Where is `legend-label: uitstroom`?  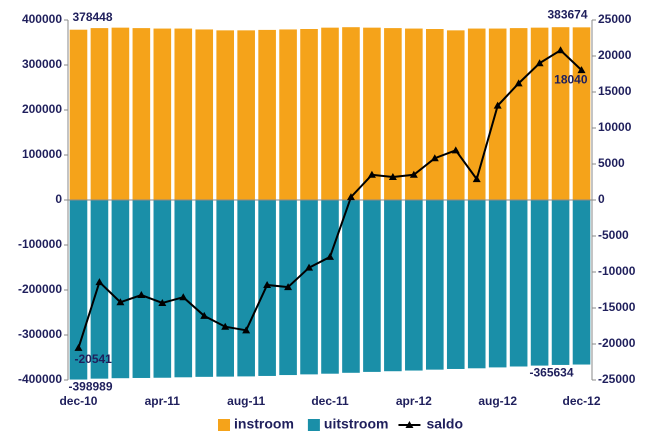
legend-label: uitstroom is located at coordinates (356, 424).